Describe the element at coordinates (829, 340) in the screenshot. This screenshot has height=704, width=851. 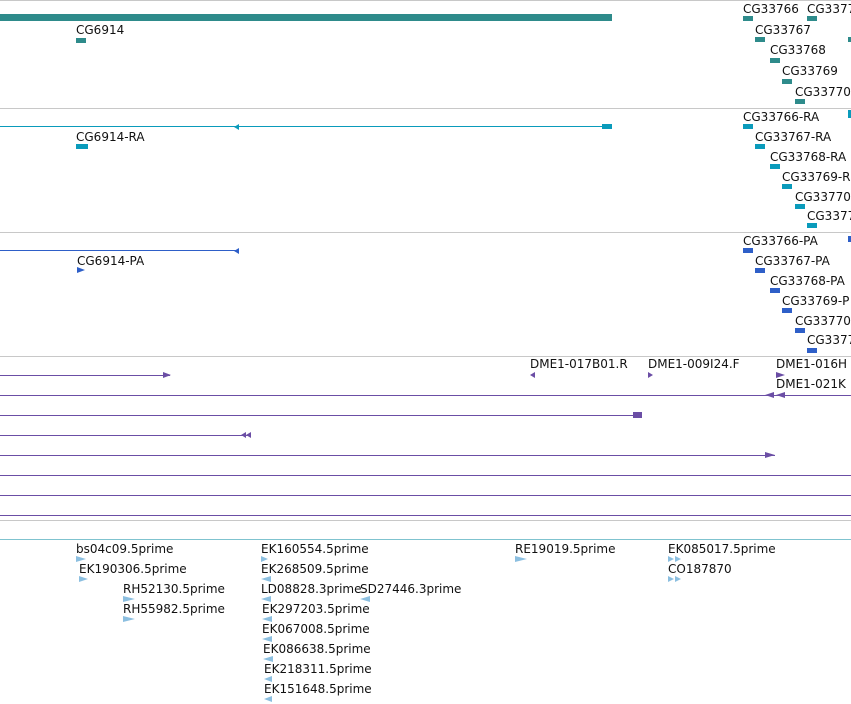
I see `protein-label-cg3377: CG3377` at that location.